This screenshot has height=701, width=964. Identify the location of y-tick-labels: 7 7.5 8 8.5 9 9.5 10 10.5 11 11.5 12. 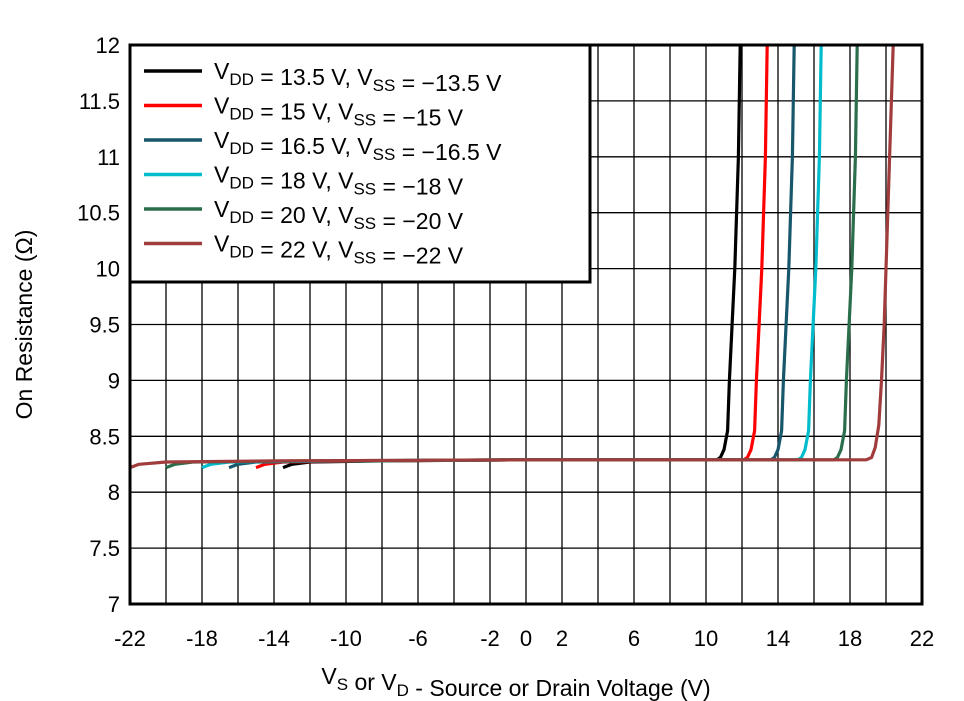
(98, 325).